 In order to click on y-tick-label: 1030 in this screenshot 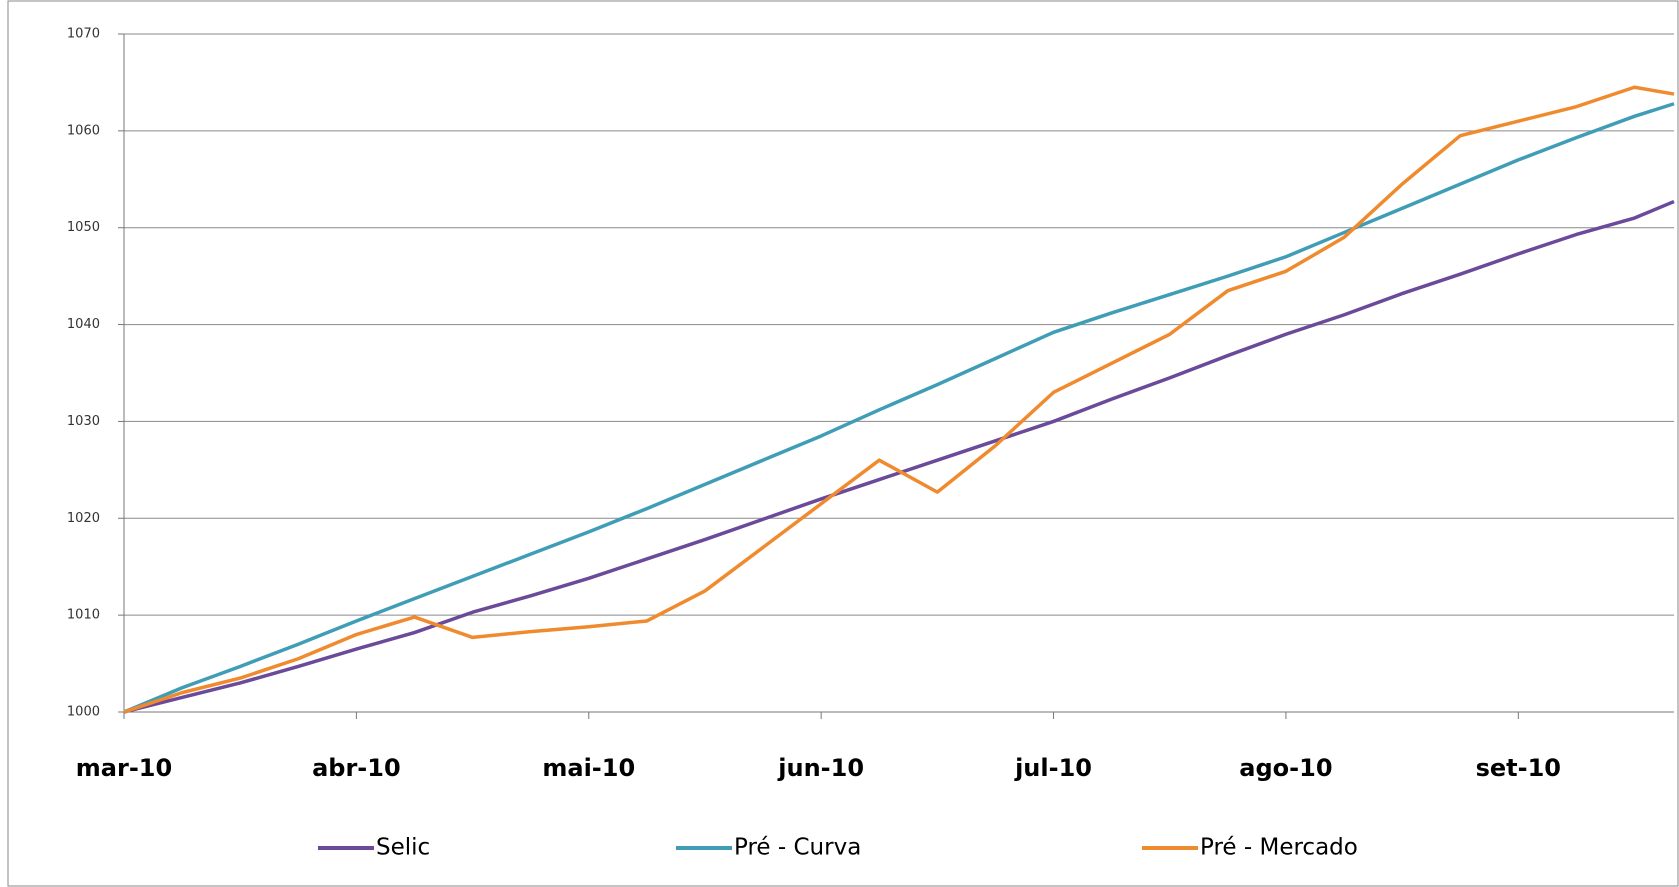, I will do `click(83, 421)`.